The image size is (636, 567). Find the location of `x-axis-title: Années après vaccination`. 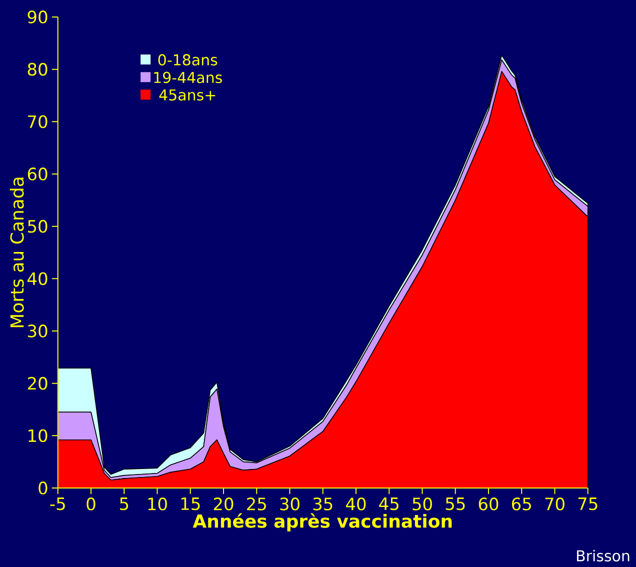

x-axis-title: Années après vaccination is located at coordinates (322, 522).